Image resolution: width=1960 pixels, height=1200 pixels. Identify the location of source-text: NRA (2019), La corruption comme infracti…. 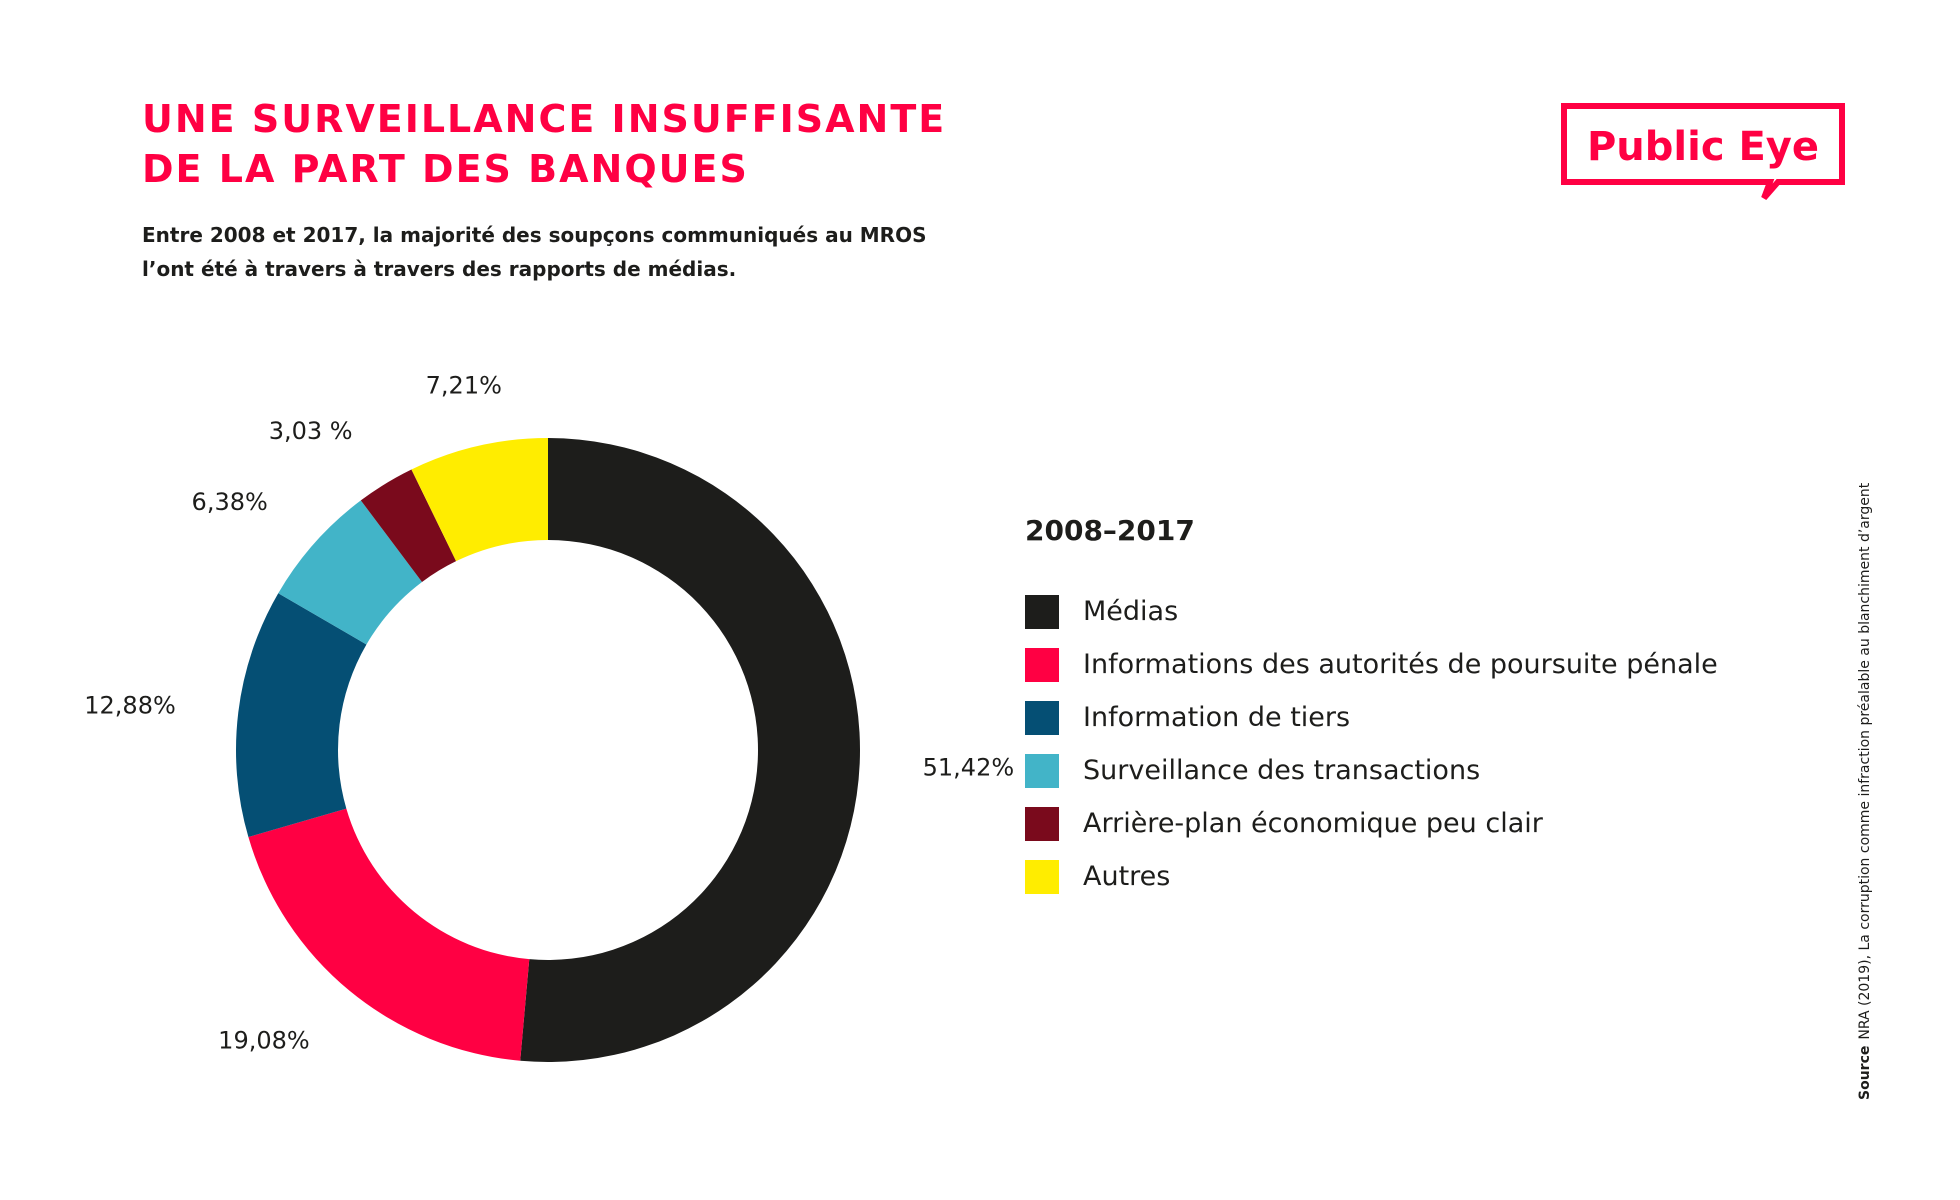
(1865, 761).